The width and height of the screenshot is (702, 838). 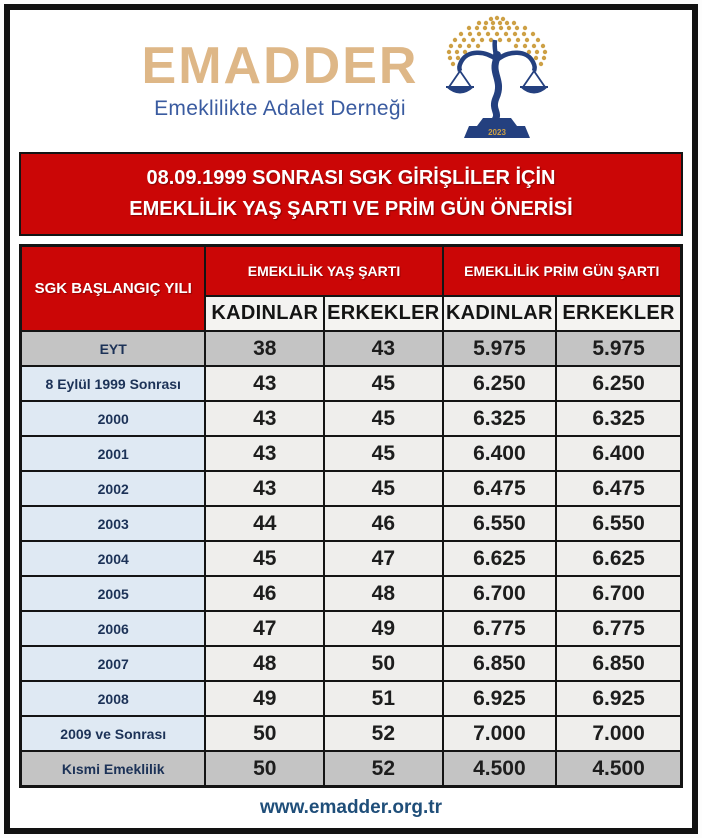 I want to click on table-row: 2000 43 45 6.325 6.325, so click(x=351, y=418).